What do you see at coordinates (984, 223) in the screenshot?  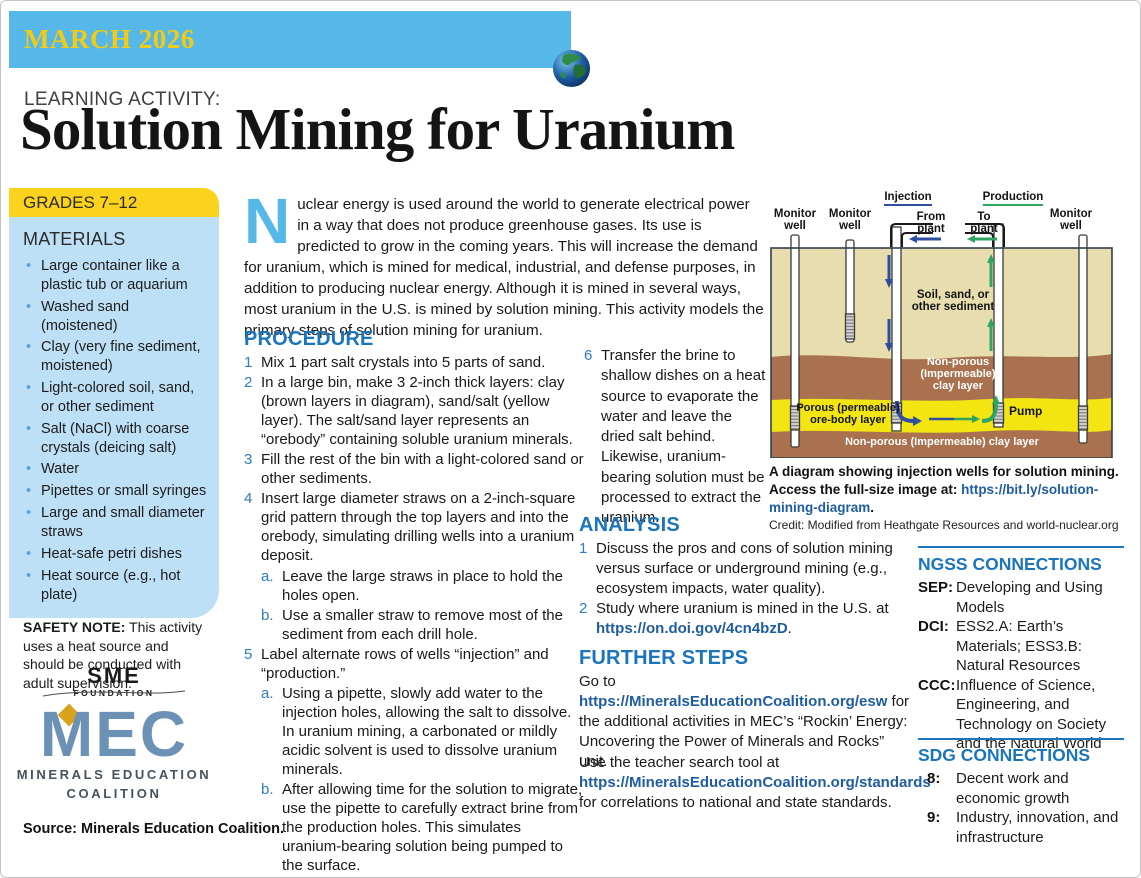 I see `to-plant-label: To plant` at bounding box center [984, 223].